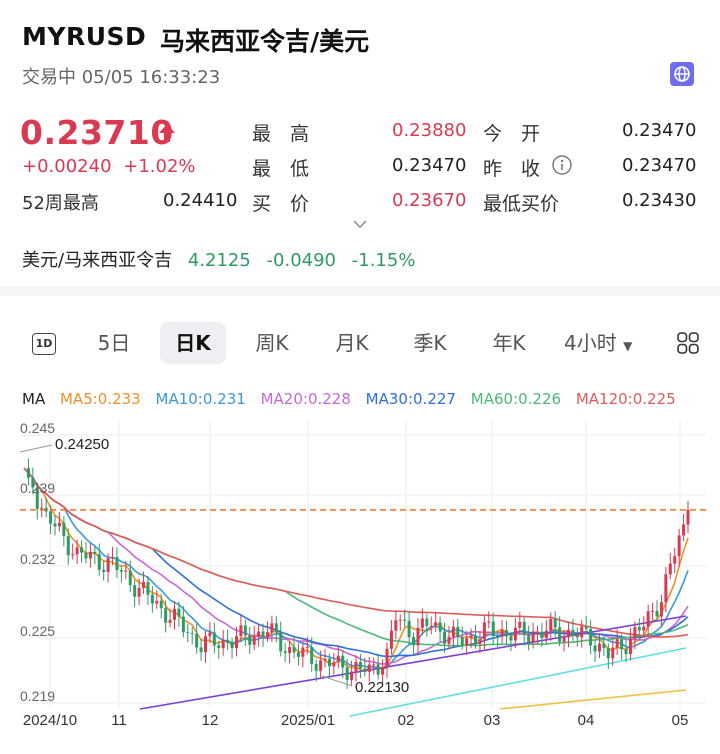 This screenshot has height=754, width=720. I want to click on y-tick-label: 0.239, so click(37, 488).